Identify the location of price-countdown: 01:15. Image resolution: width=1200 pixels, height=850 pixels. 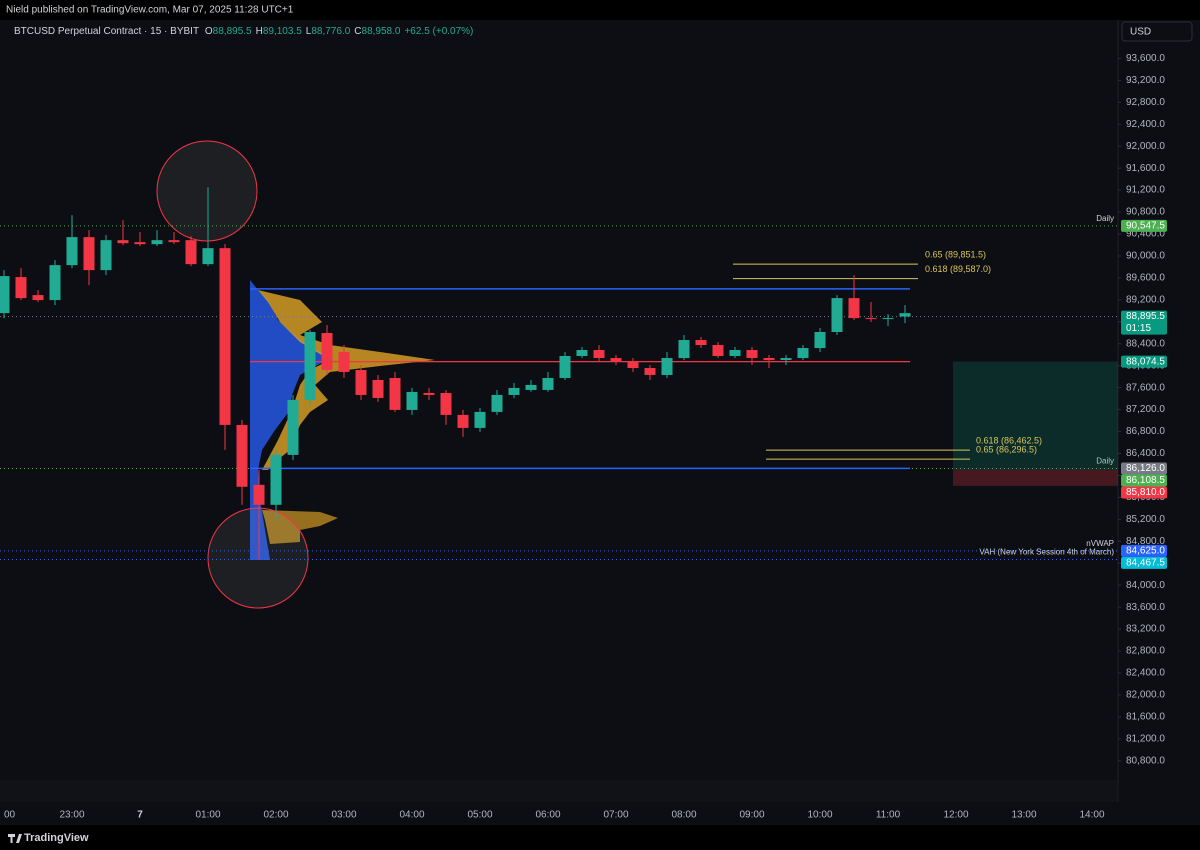
(1138, 328).